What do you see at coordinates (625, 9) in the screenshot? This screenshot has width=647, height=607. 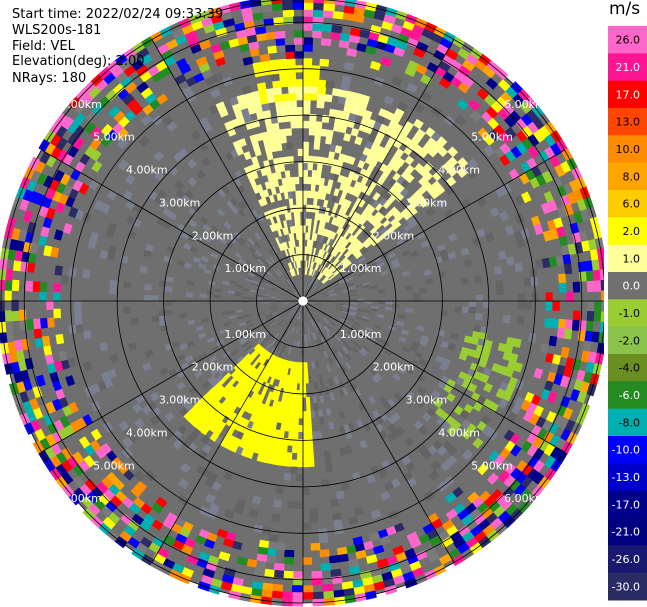 I see `colorbar-unit: m/s` at bounding box center [625, 9].